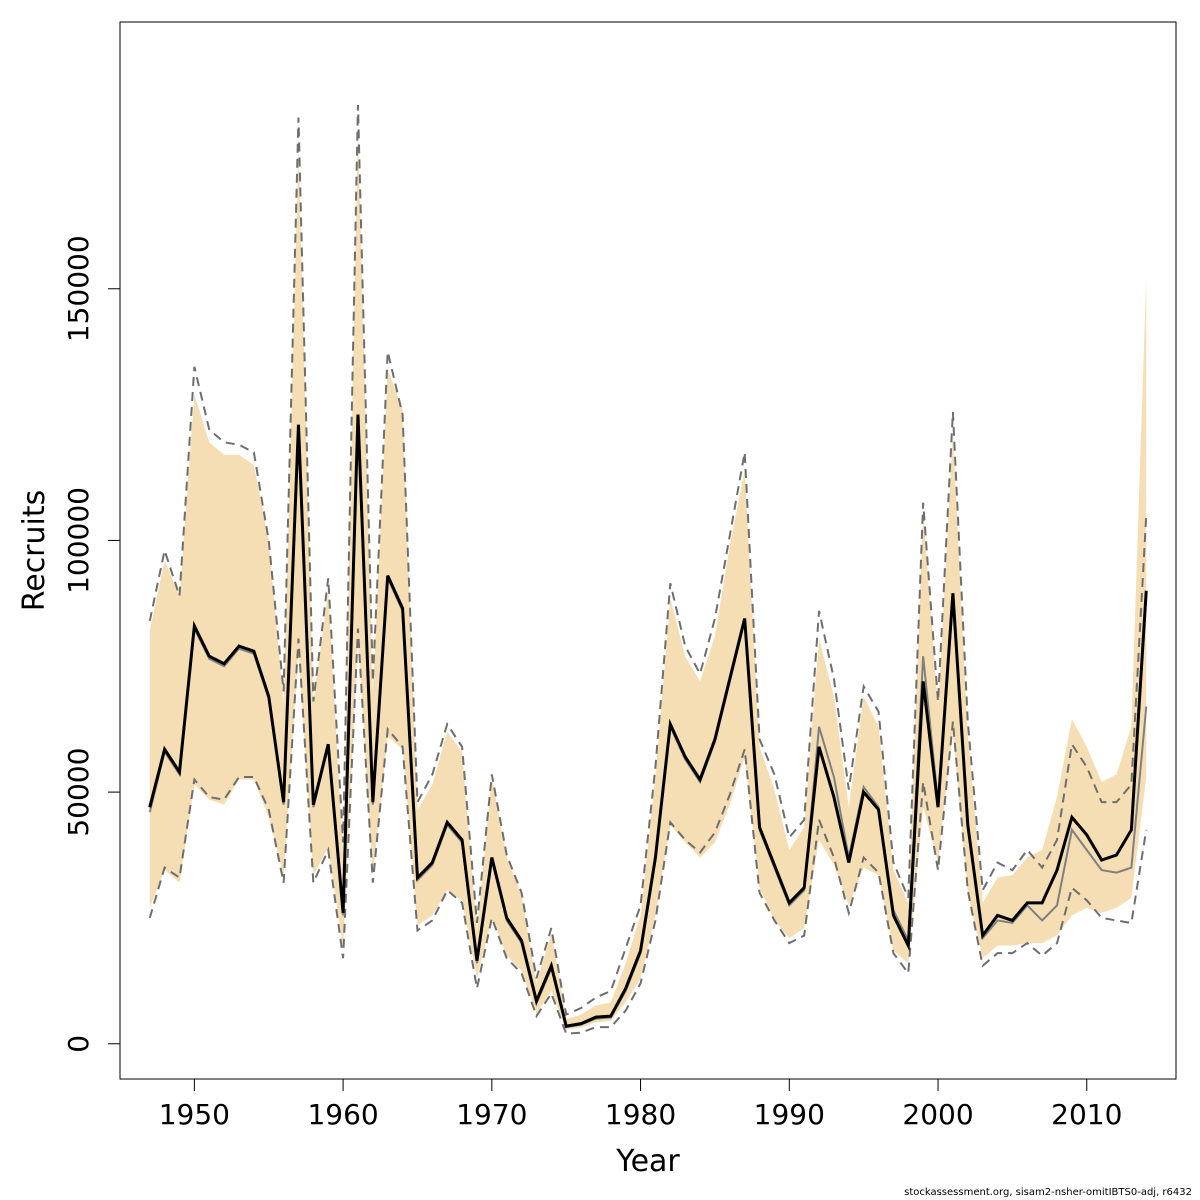 This screenshot has height=1200, width=1200. What do you see at coordinates (78, 1044) in the screenshot?
I see `y-tick-label: 0` at bounding box center [78, 1044].